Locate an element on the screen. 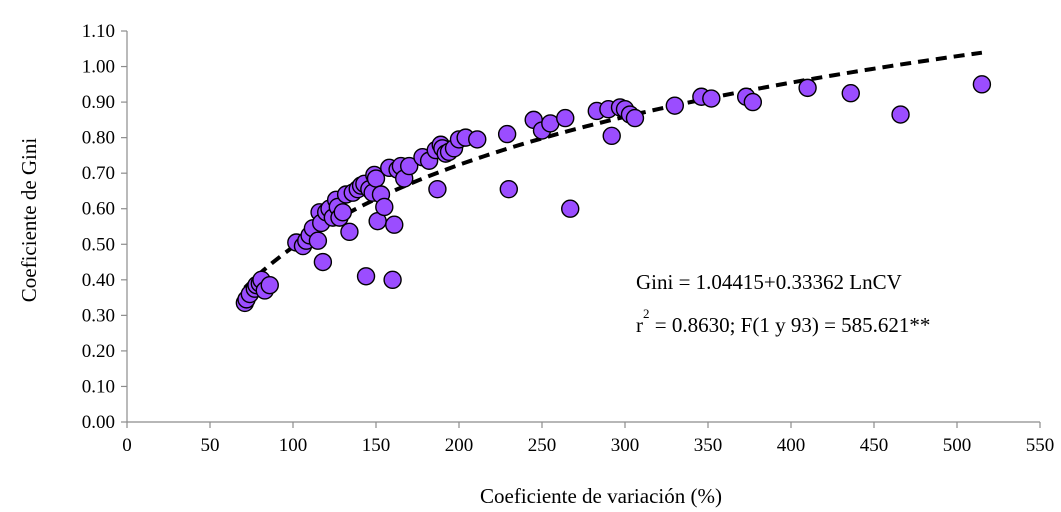 This screenshot has height=512, width=1061. y-tick-label: 0.90 is located at coordinates (98, 102).